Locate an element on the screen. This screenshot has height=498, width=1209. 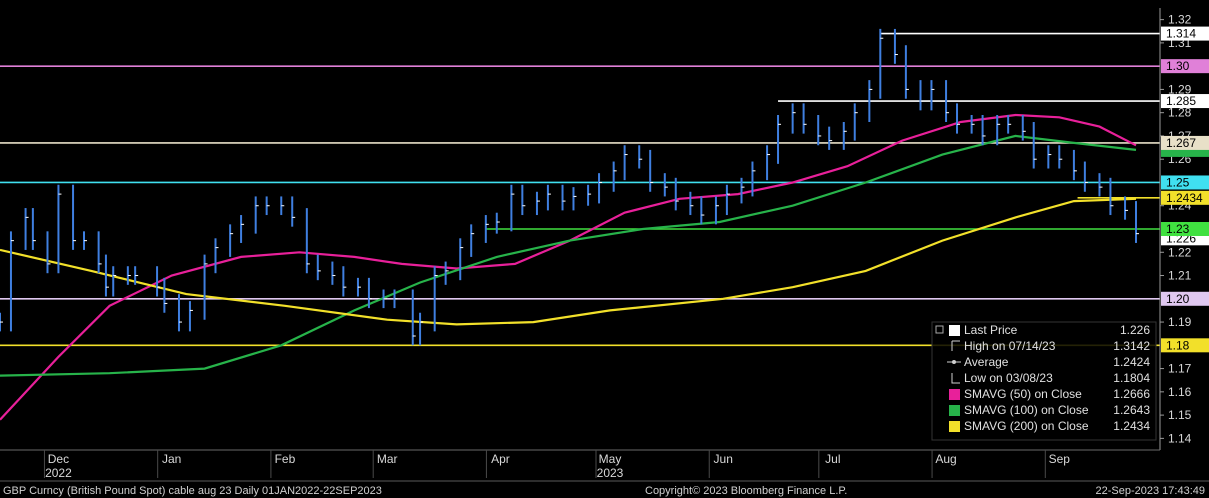
x-tick-label: Feb is located at coordinates (285, 459).